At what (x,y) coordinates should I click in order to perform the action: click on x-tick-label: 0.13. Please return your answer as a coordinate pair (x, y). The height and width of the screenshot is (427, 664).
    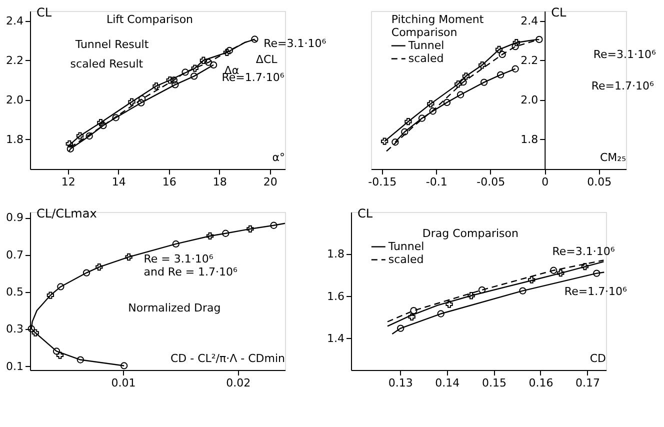
    Looking at the image, I should click on (400, 383).